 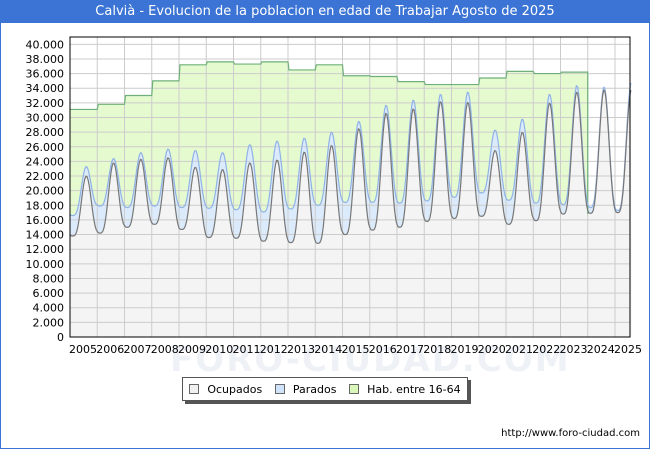 What do you see at coordinates (138, 349) in the screenshot?
I see `x-tick-label: 2007` at bounding box center [138, 349].